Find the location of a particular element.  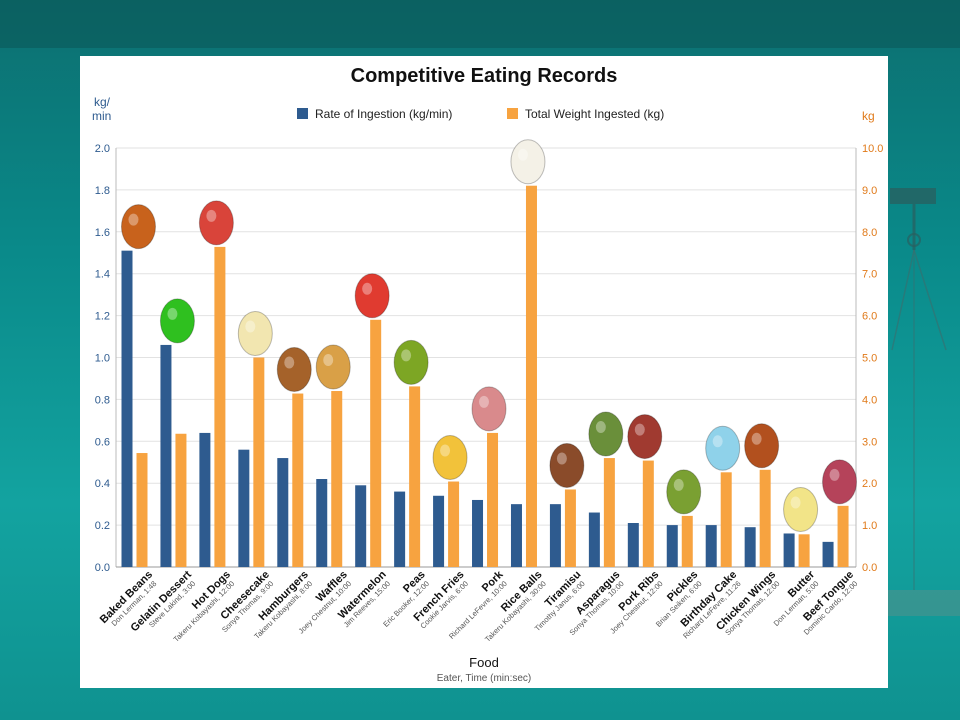

beef-tongue-icon is located at coordinates (840, 482).